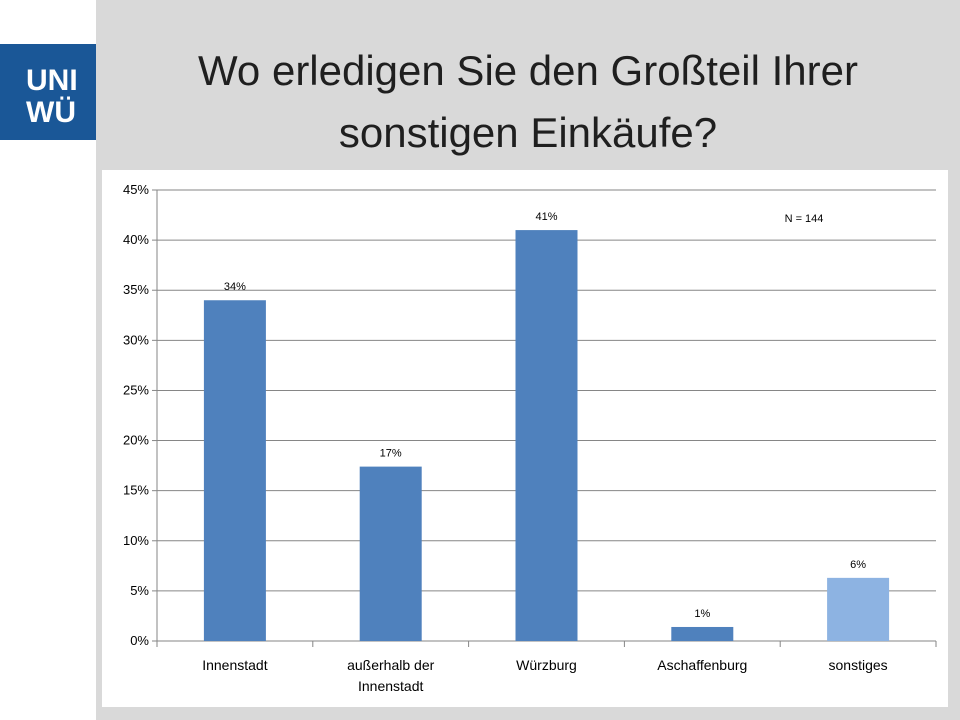 The height and width of the screenshot is (720, 960). I want to click on category-label: Aschaffenburg, so click(702, 665).